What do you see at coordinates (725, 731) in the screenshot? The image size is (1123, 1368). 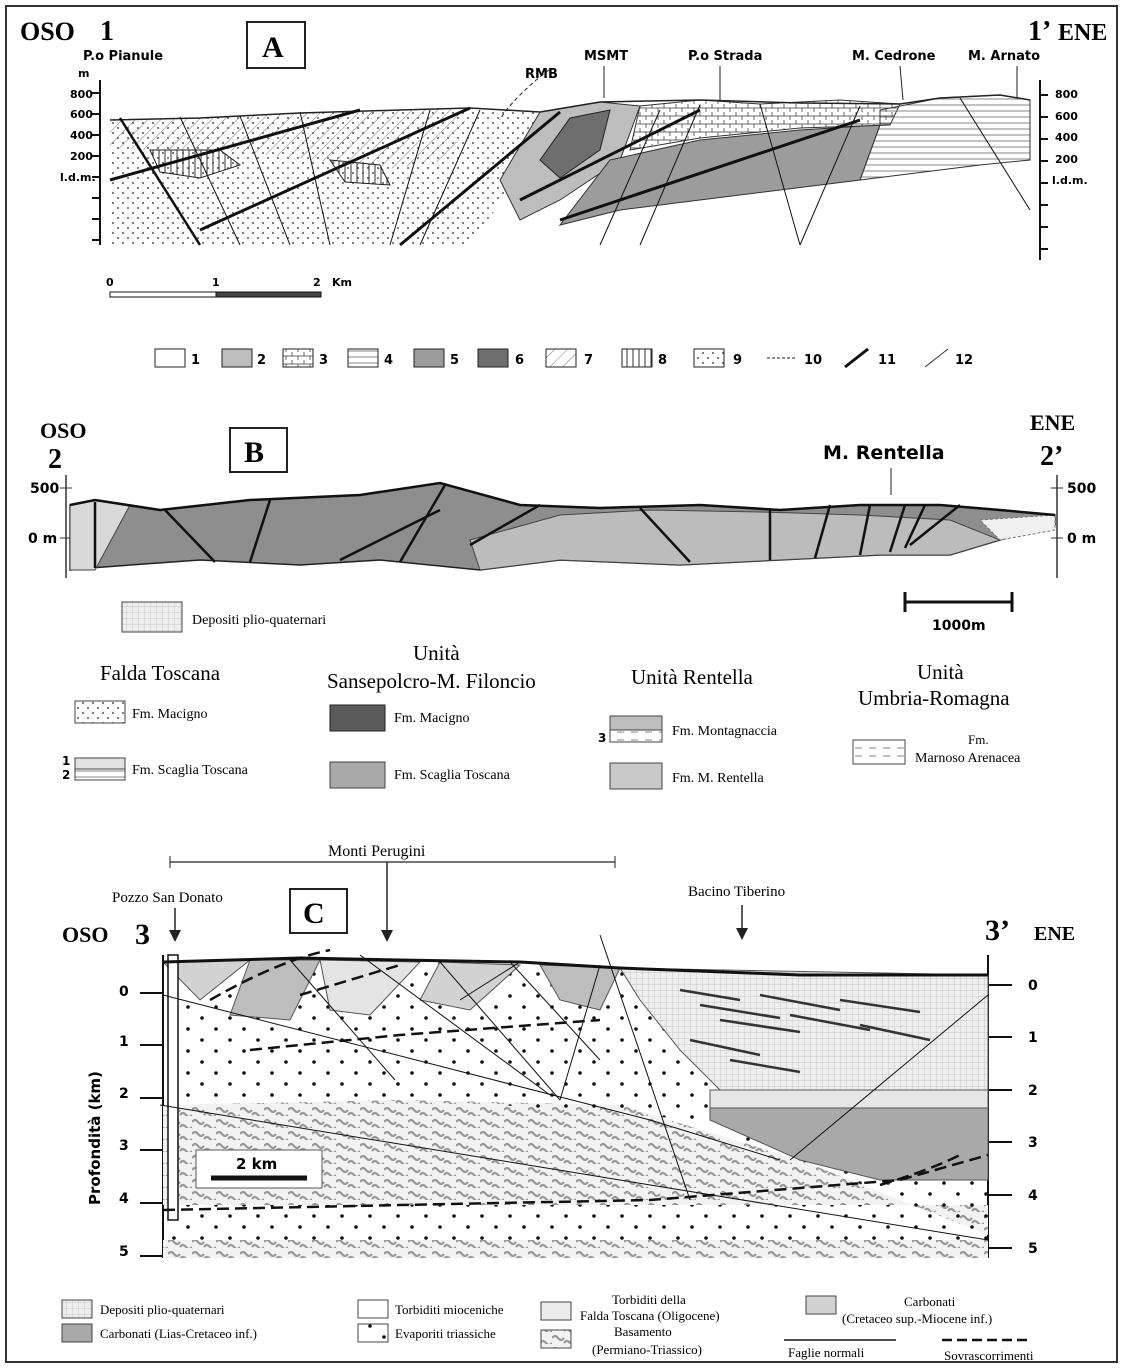 I see `legend-label: Fm. Montagnaccia` at bounding box center [725, 731].